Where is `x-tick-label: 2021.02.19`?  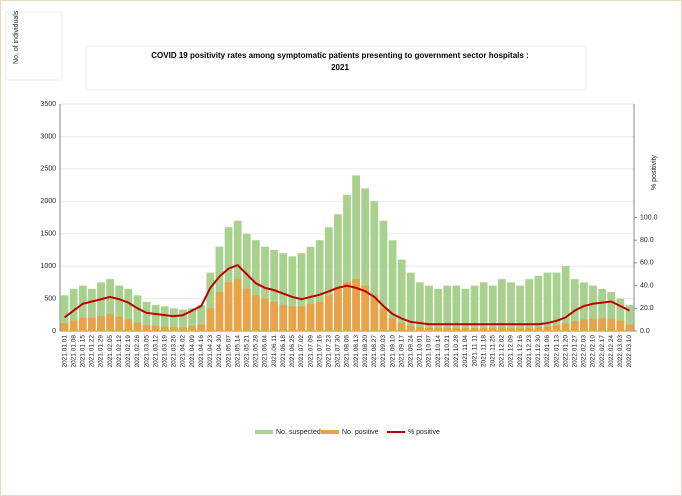
x-tick-label: 2021.02.19 is located at coordinates (128, 351).